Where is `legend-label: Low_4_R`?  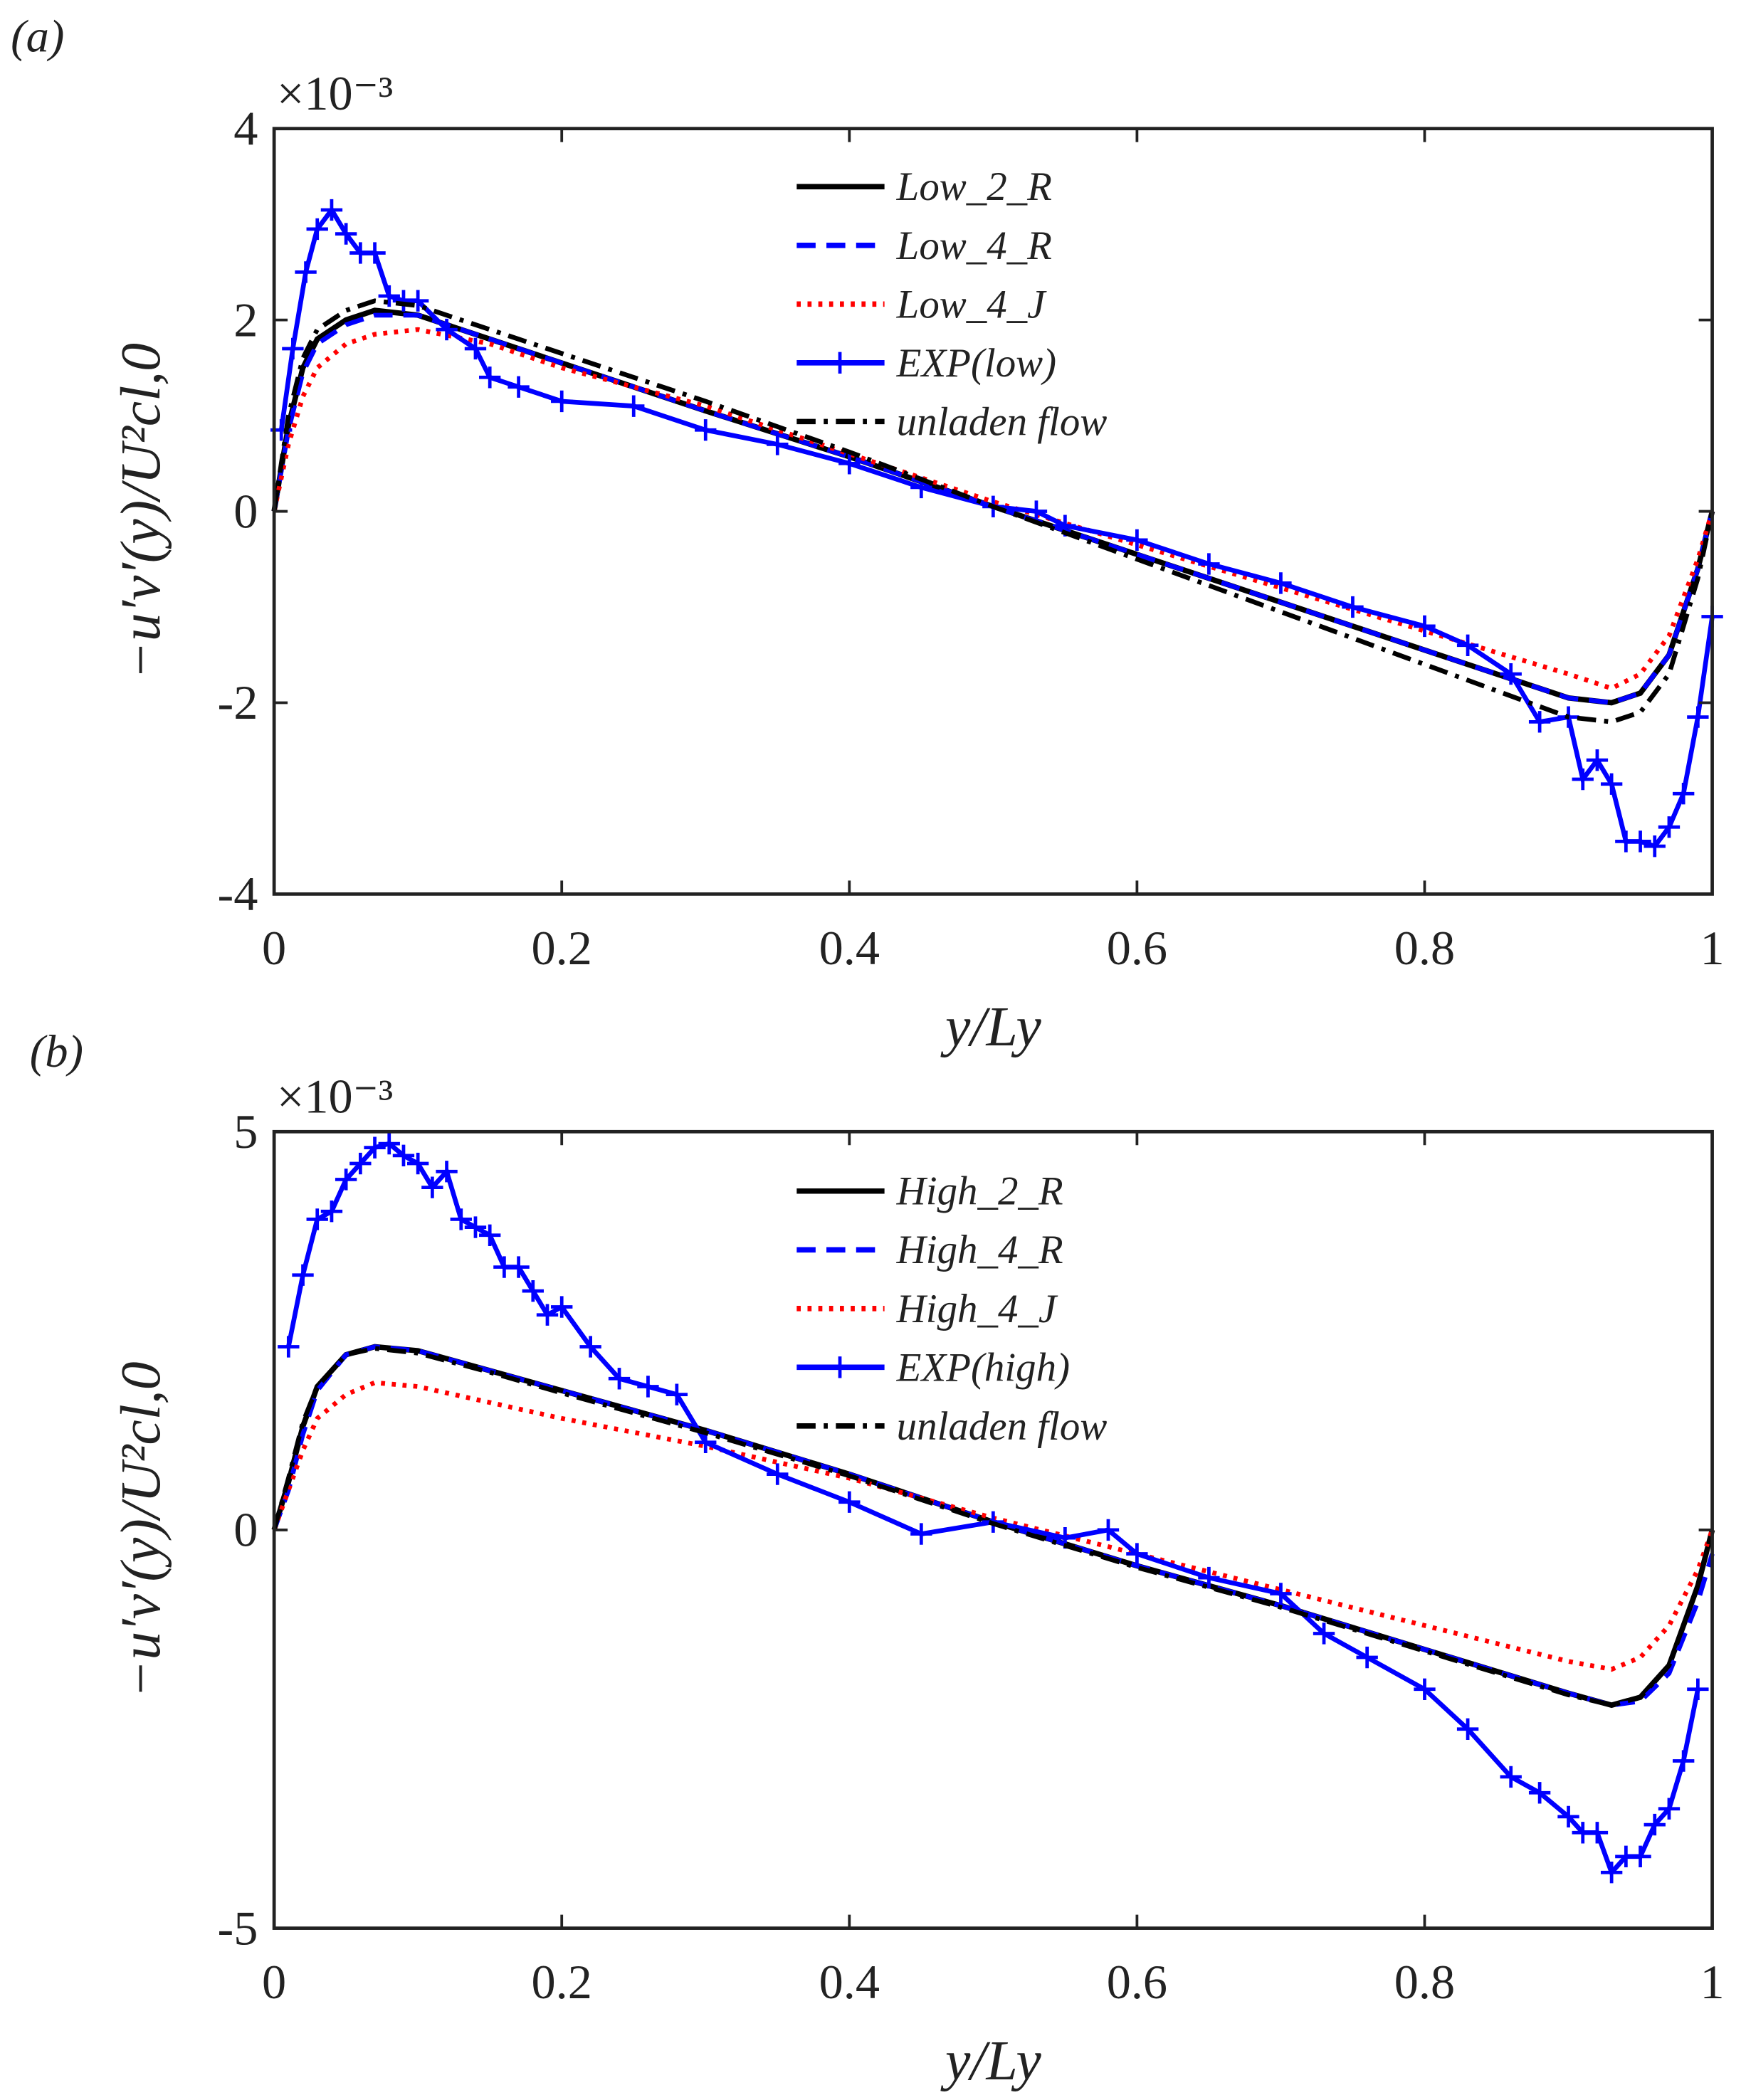 legend-label: Low_4_R is located at coordinates (974, 245).